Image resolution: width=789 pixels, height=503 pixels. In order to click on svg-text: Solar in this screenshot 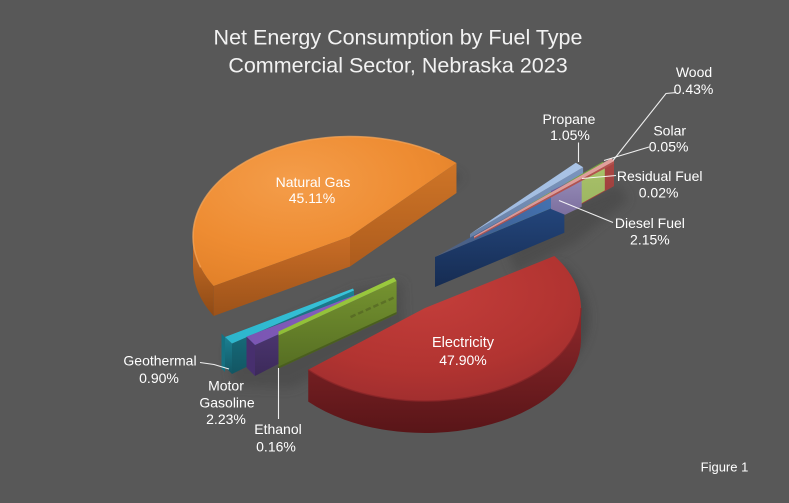, I will do `click(669, 131)`.